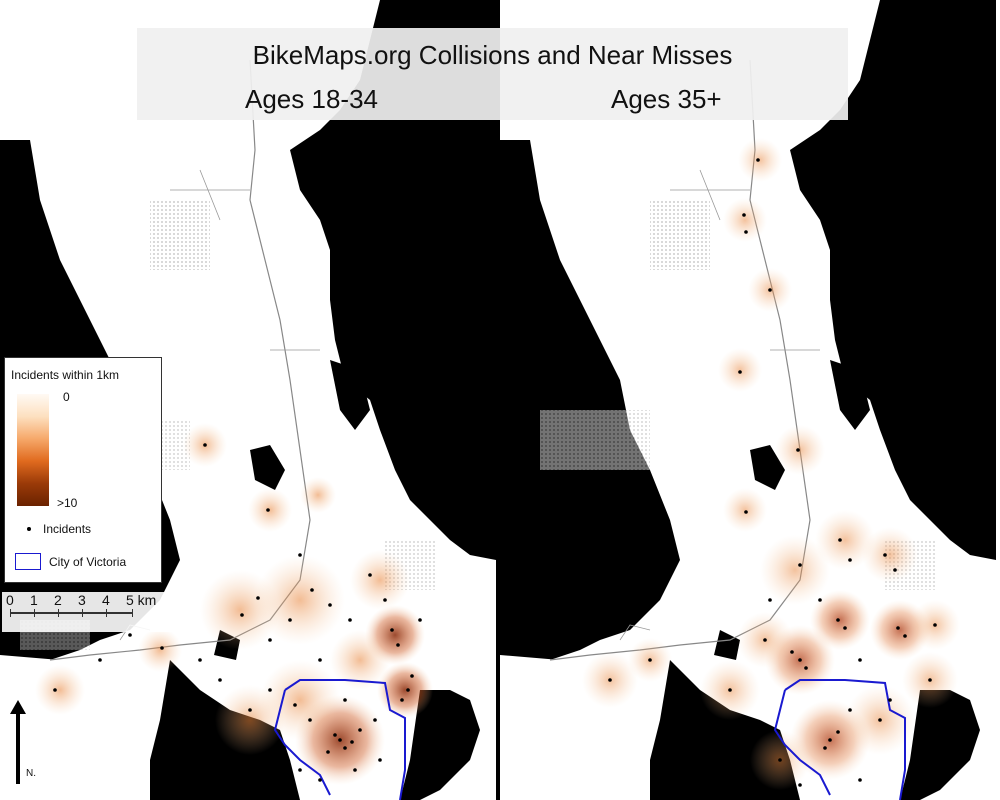 The width and height of the screenshot is (1000, 800). What do you see at coordinates (65, 375) in the screenshot?
I see `legend-title: Incidents within 1km` at bounding box center [65, 375].